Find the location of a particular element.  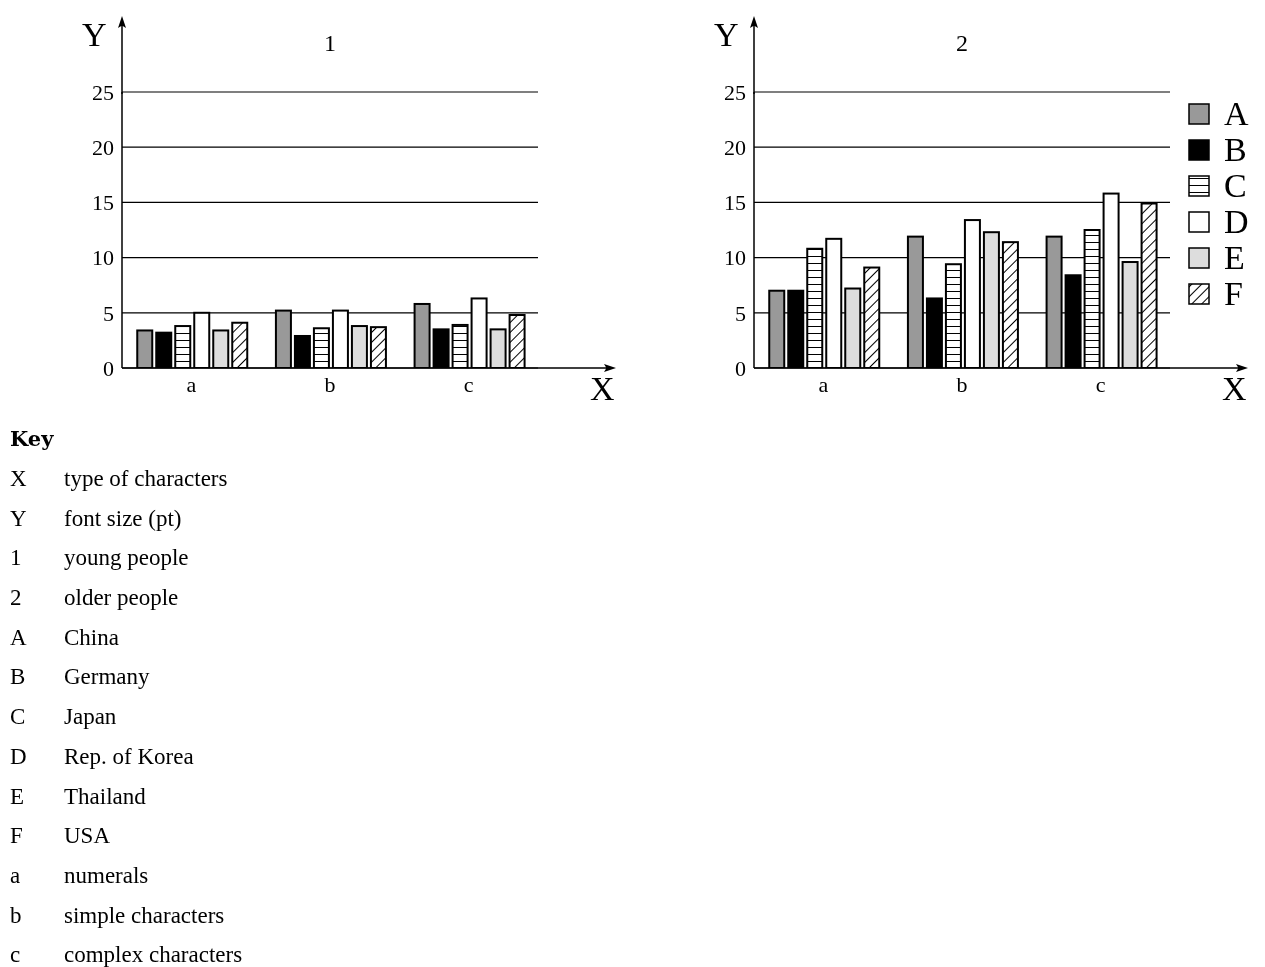

text: F USA is located at coordinates (60, 836).